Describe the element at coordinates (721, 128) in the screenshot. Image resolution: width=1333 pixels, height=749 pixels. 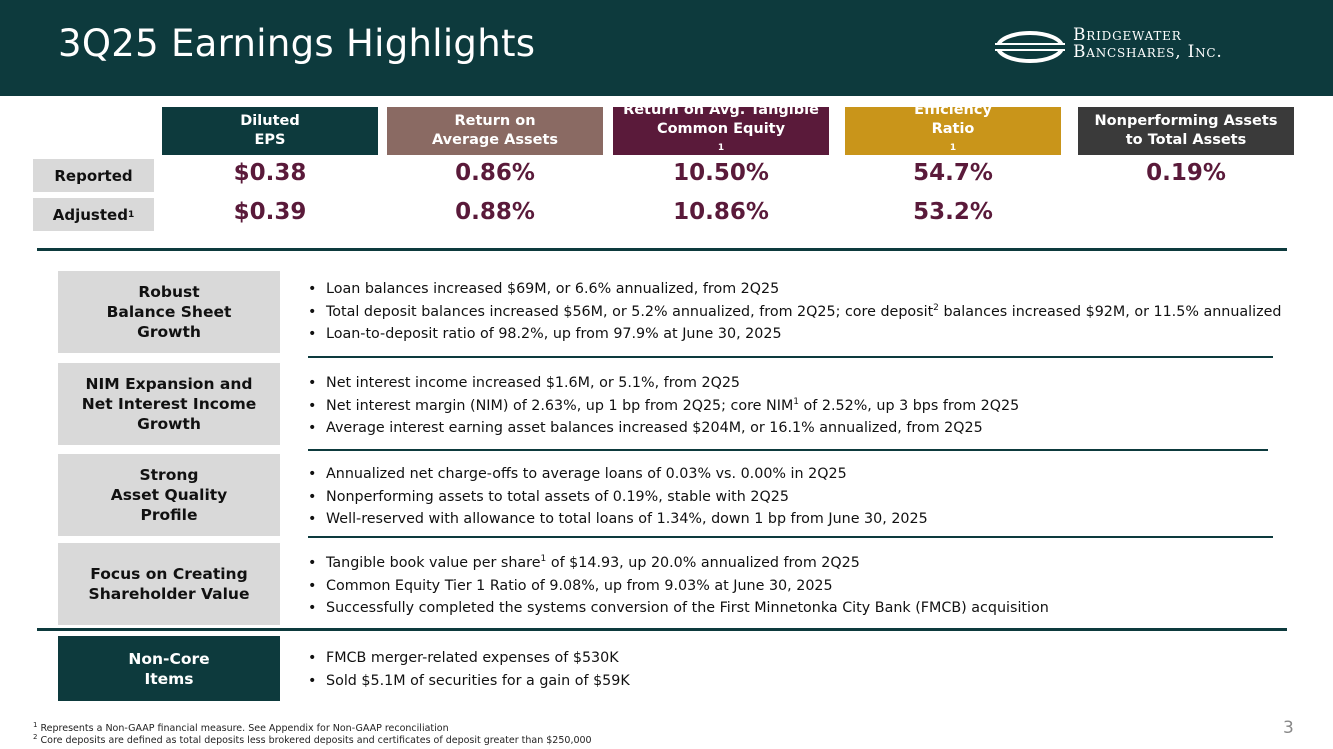
I see `metric-header-rotce: Return on Avg. Tangible Common Equity 1` at that location.